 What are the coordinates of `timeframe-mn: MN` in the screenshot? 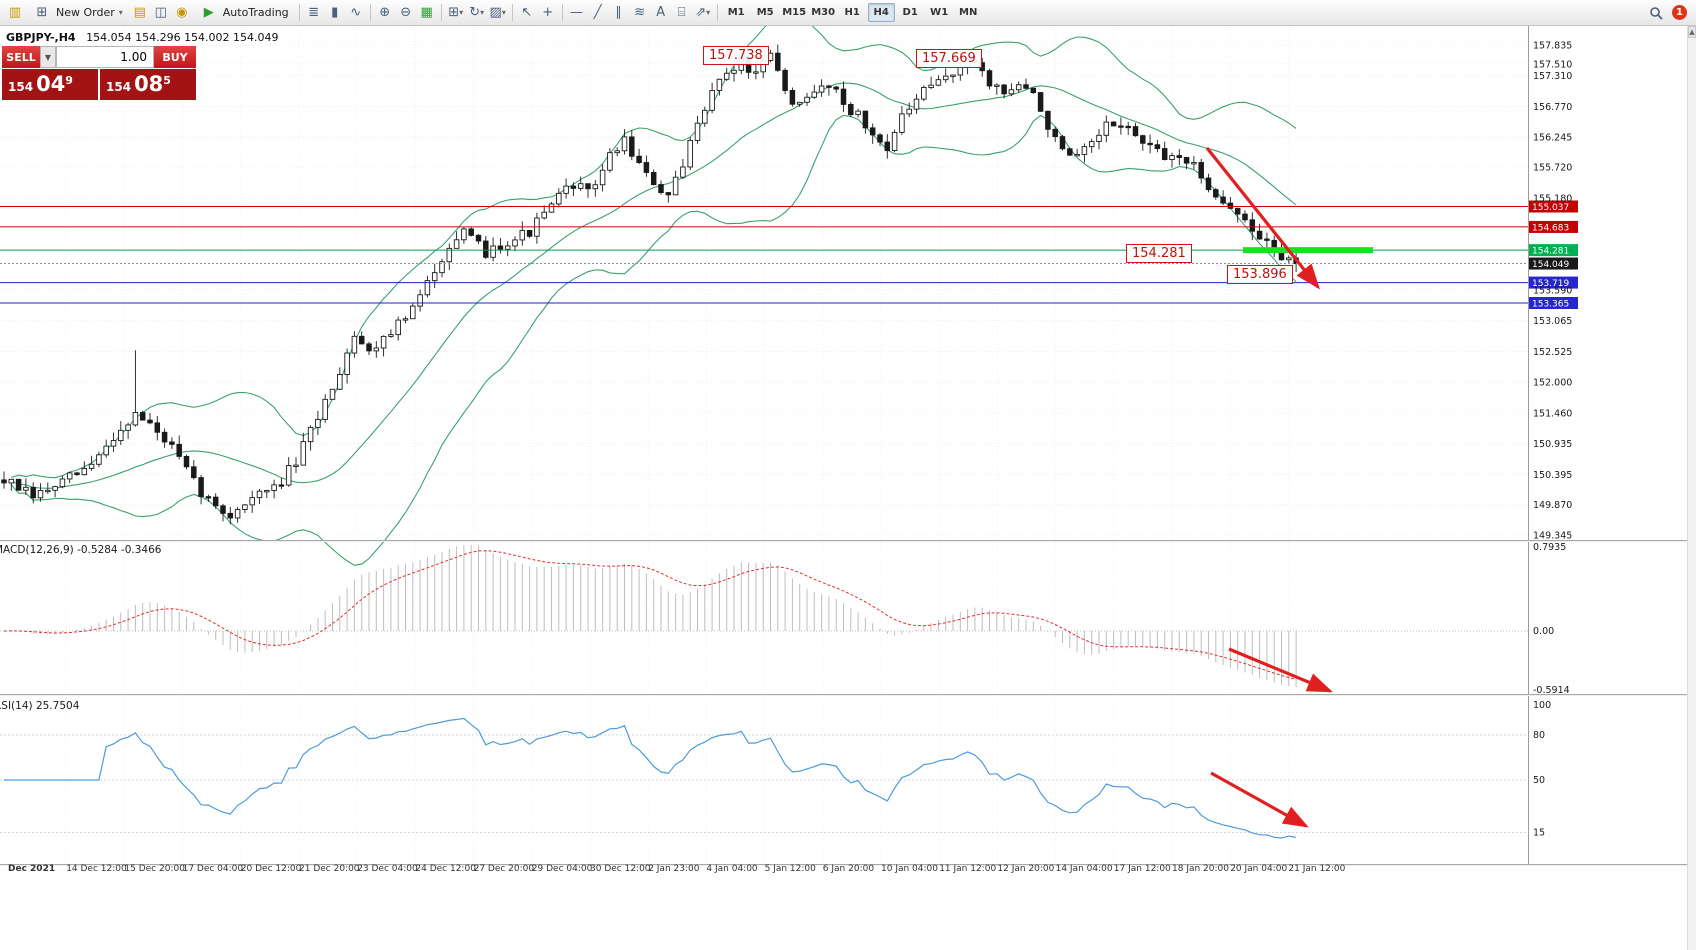 It's located at (968, 12).